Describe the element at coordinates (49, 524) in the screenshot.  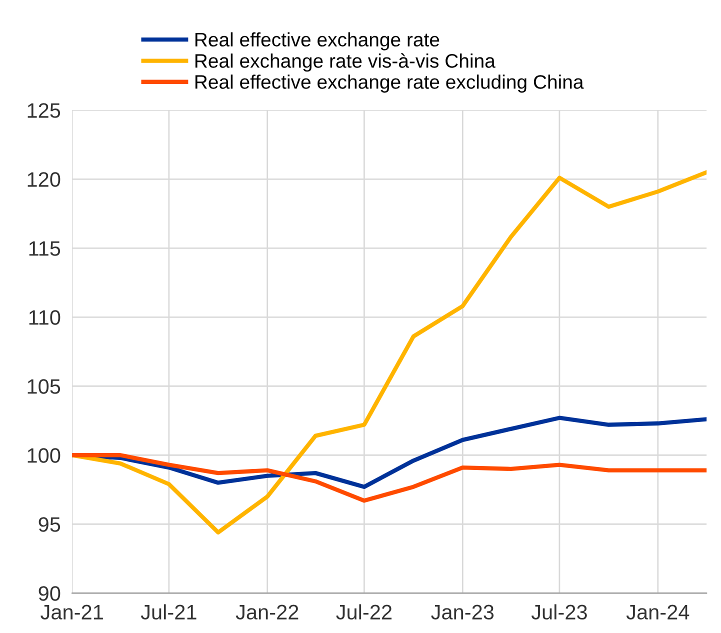
I see `y-tick-label: 95` at that location.